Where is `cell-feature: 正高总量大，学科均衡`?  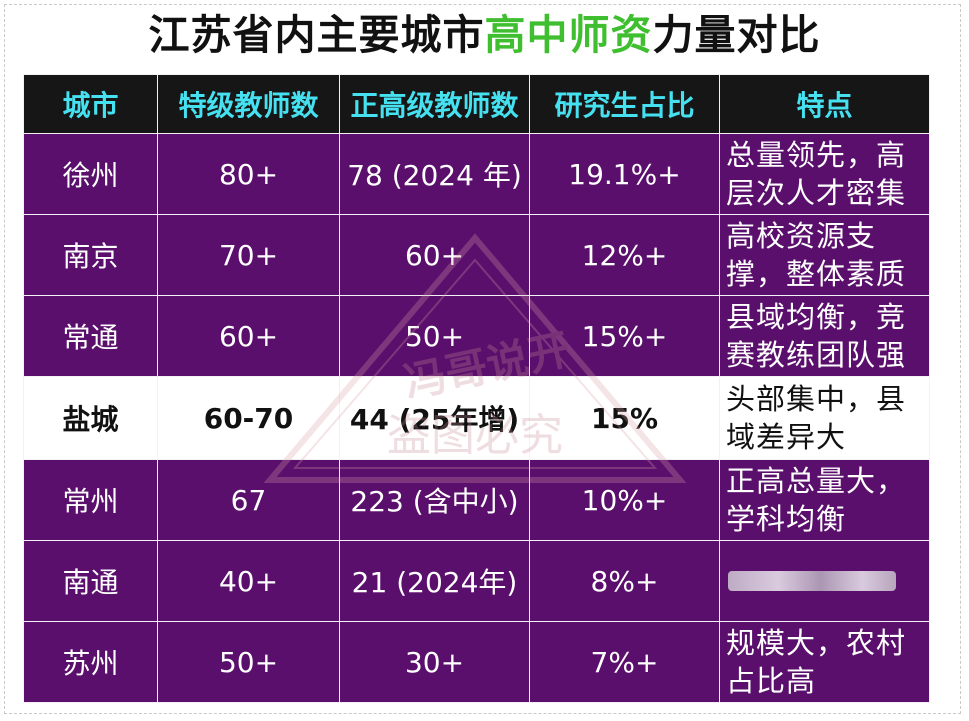
cell-feature: 正高总量大，学科均衡 is located at coordinates (824, 500).